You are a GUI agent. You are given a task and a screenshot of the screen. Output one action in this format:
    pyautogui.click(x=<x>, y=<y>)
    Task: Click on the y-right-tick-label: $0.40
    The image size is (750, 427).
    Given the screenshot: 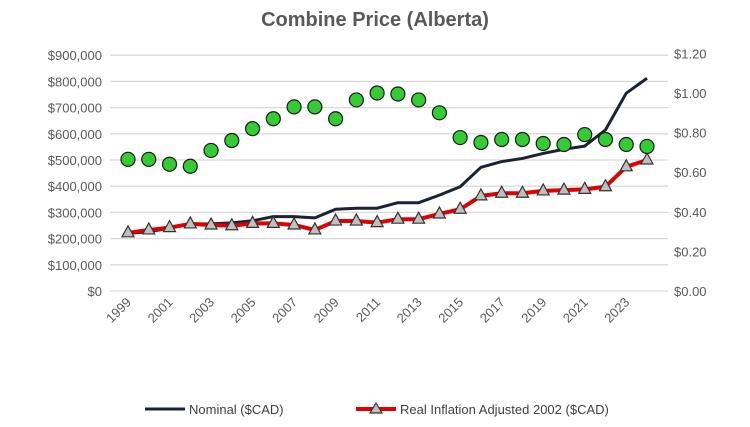 What is the action you would take?
    pyautogui.click(x=690, y=212)
    